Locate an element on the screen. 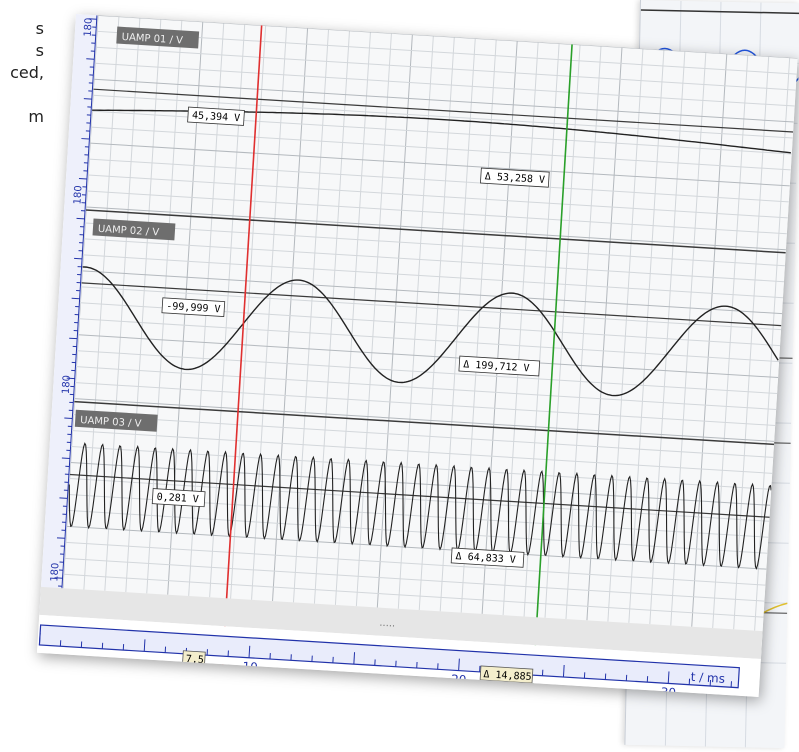  background-separator is located at coordinates (720, 11).